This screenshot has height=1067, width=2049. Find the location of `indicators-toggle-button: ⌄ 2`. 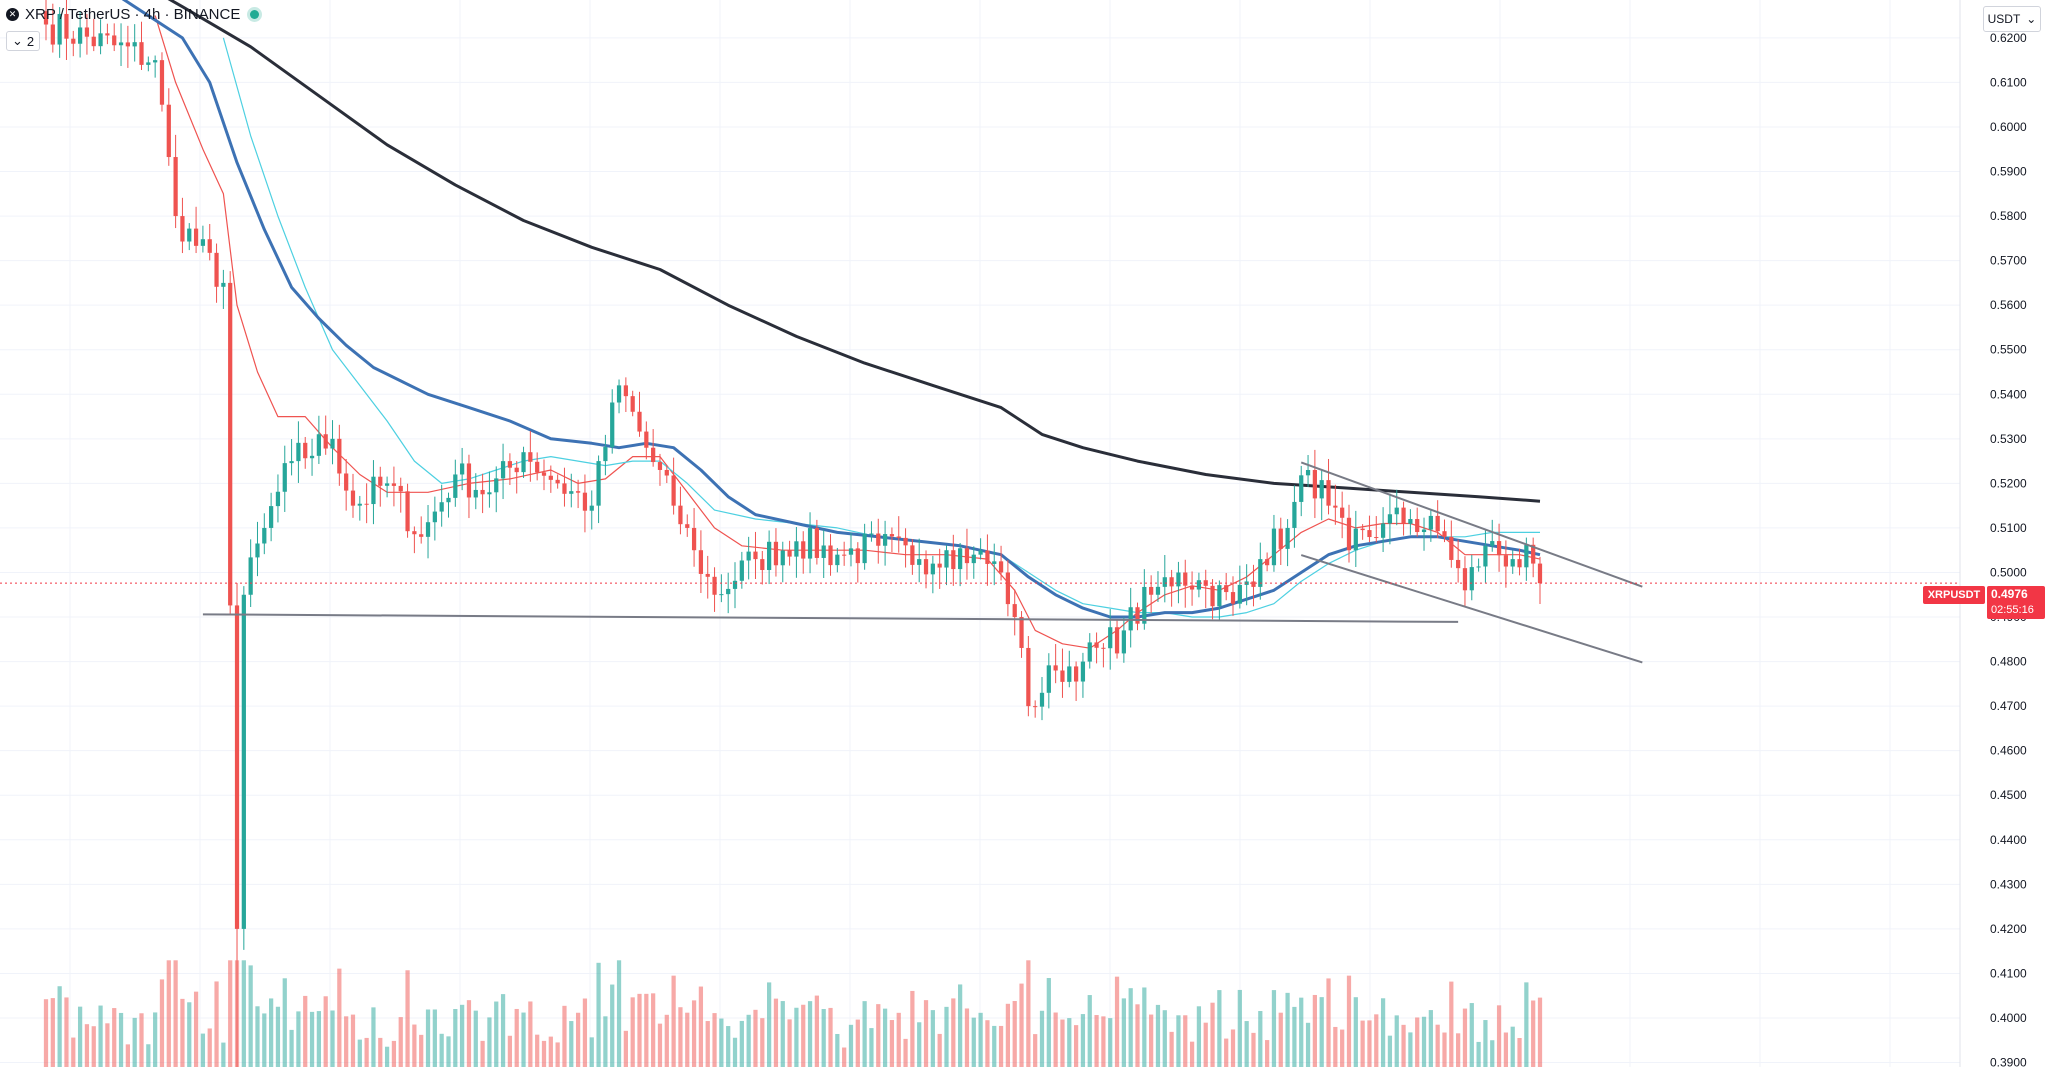

indicators-toggle-button: ⌄ 2 is located at coordinates (23, 41).